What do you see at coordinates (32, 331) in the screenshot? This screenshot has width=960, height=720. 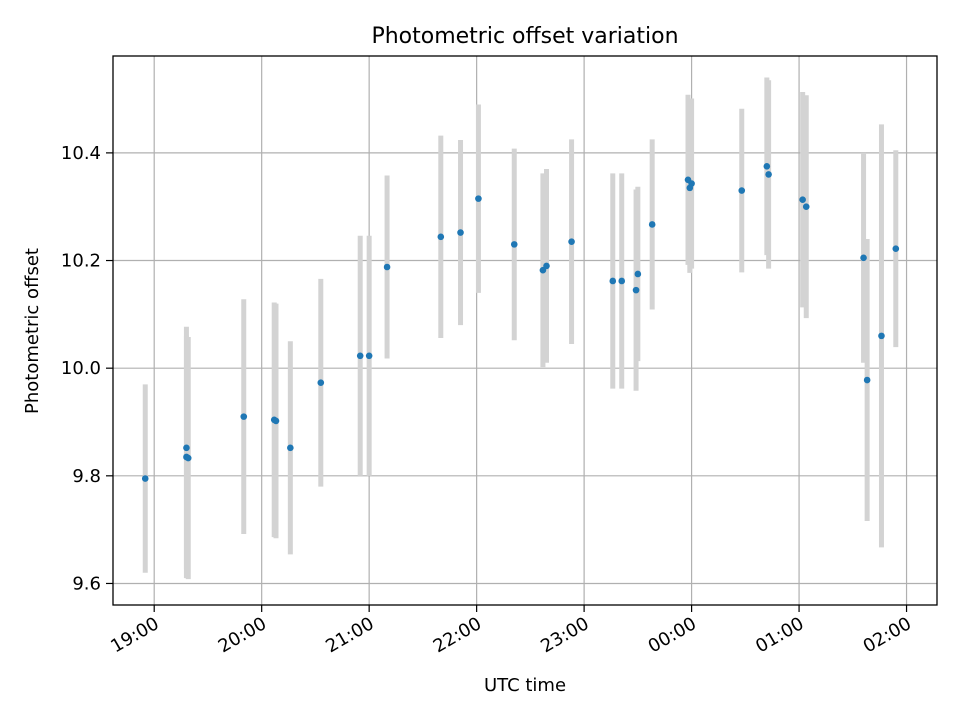 I see `y-axis-label: Photometric offset` at bounding box center [32, 331].